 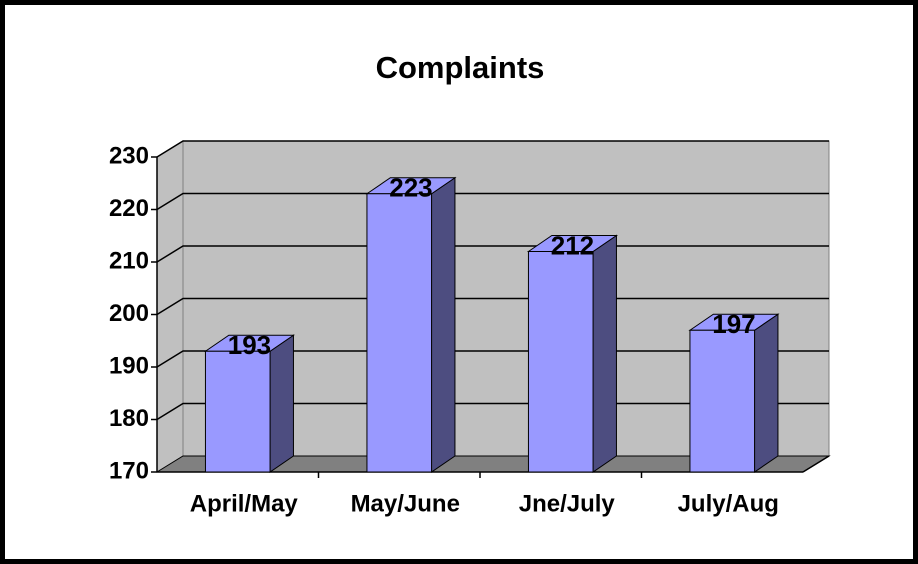 What do you see at coordinates (129, 260) in the screenshot?
I see `y-tick-label: 210` at bounding box center [129, 260].